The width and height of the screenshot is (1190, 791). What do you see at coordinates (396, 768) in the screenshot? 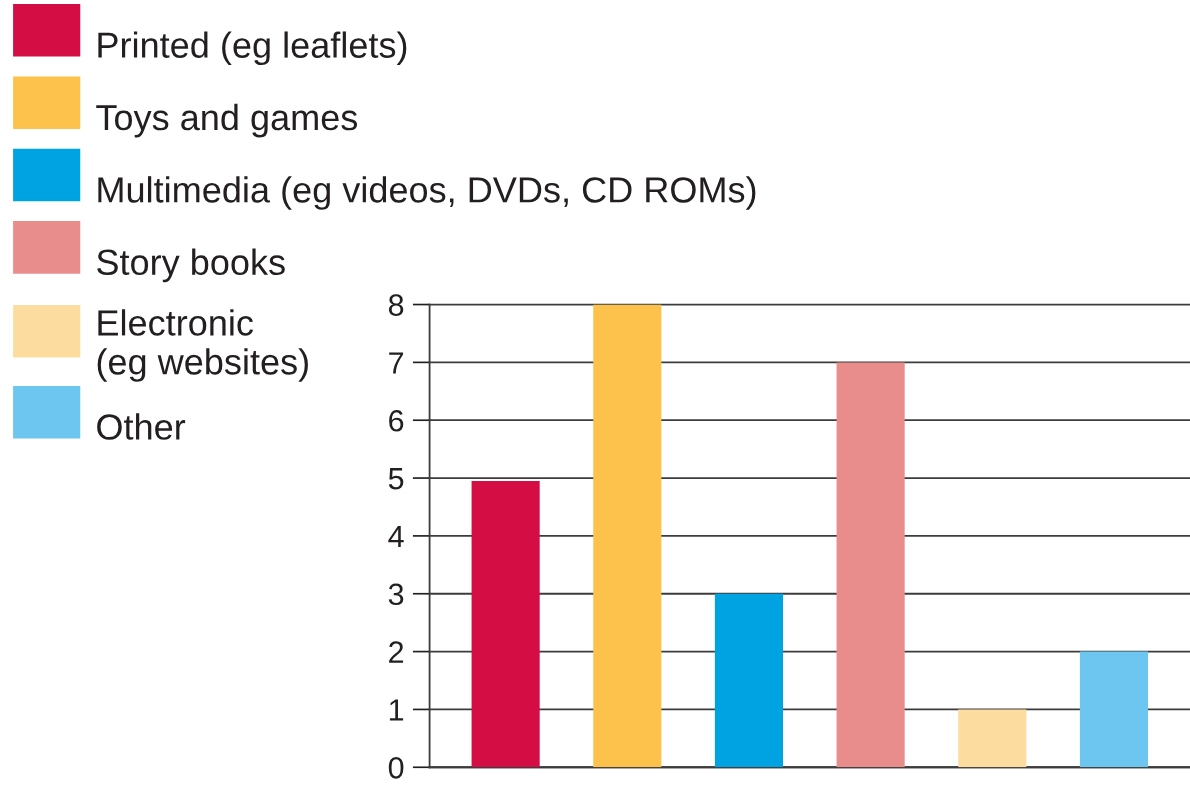
I see `y-tick-label: 0` at bounding box center [396, 768].